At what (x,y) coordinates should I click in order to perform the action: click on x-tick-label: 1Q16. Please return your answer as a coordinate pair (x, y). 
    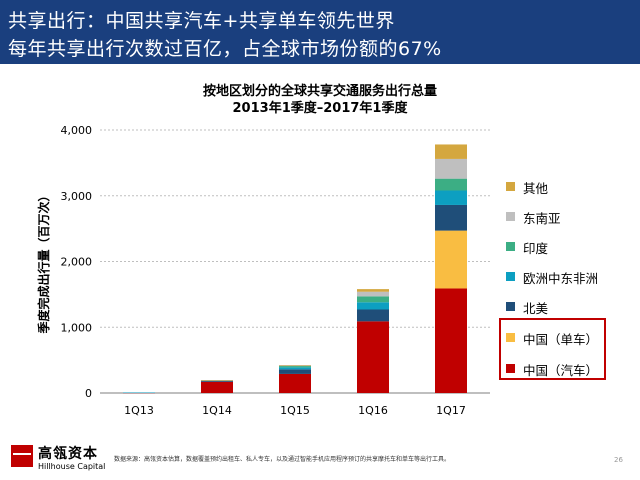
    Looking at the image, I should click on (373, 410).